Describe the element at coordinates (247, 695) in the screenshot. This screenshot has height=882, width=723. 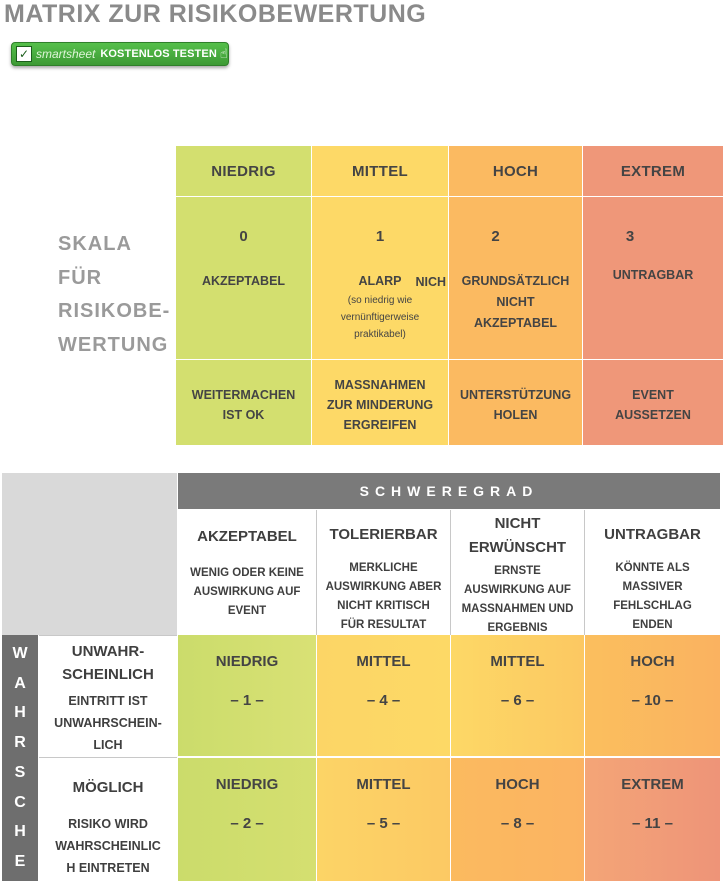
I see `matrix-cell: NIEDRIG – 1 –` at that location.